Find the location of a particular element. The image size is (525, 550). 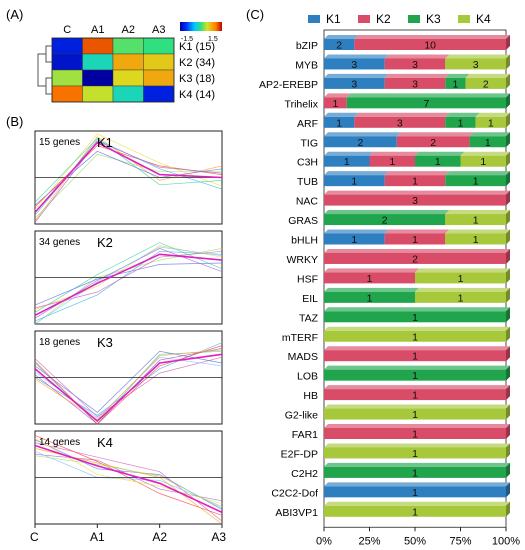

cluster-panel-k2: 34 genes K2 is located at coordinates (128, 277).